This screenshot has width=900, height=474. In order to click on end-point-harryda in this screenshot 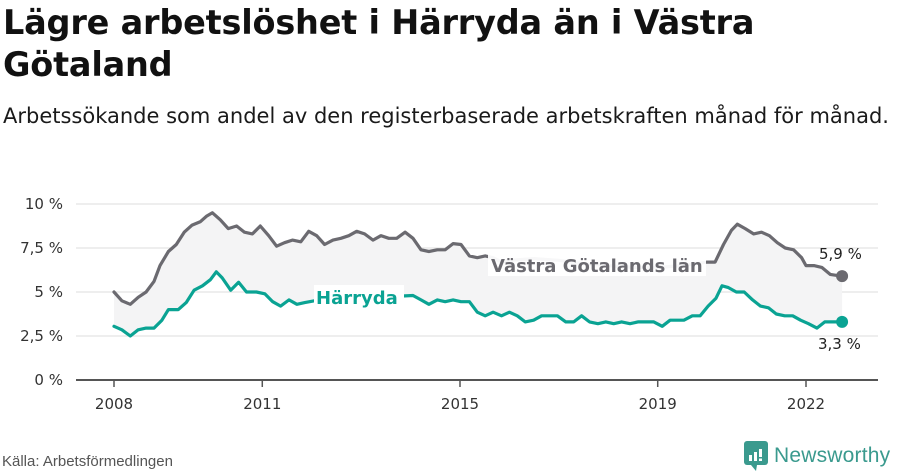, I will do `click(842, 321)`.